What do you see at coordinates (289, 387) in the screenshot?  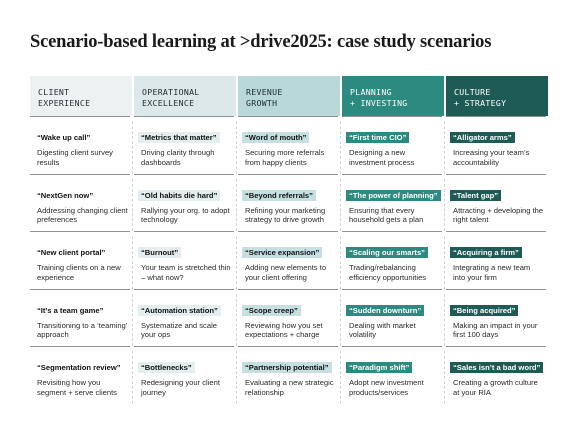 I see `scenario-description: Evaluating a new strategic relationship` at bounding box center [289, 387].